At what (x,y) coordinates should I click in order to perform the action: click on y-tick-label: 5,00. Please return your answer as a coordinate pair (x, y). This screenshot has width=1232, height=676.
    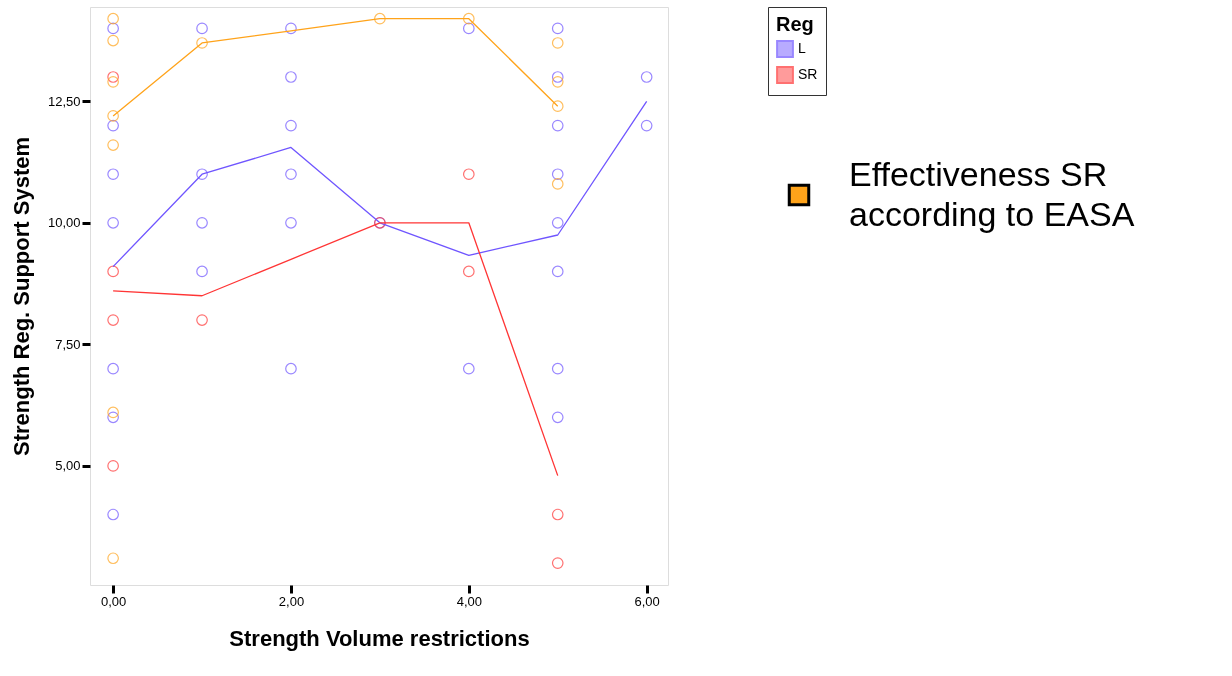
    Looking at the image, I should click on (68, 466).